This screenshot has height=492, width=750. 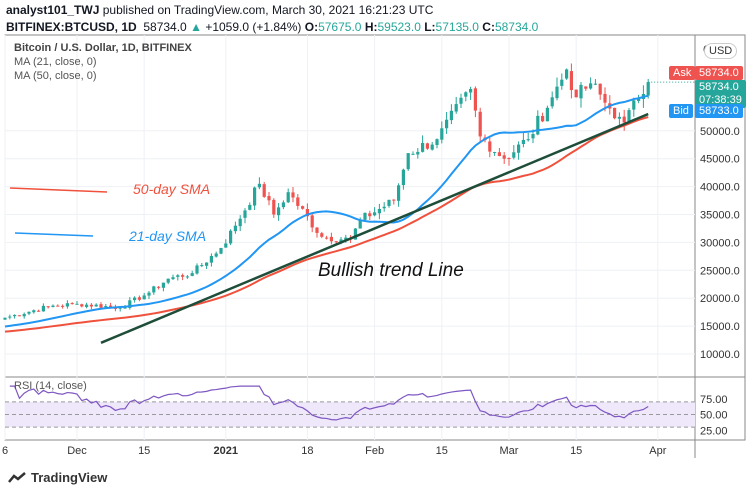 I want to click on chart-title: Bitcoin / U.S. Dollar, 1D, BITFINEX, so click(x=103, y=48).